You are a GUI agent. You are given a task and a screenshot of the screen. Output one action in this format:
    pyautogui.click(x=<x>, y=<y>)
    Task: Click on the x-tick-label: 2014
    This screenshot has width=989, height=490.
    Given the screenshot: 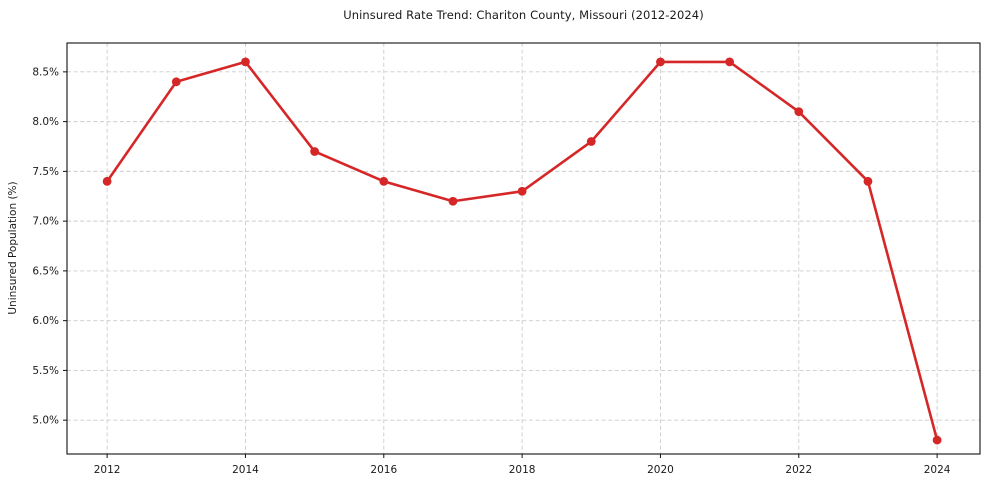 What is the action you would take?
    pyautogui.click(x=245, y=470)
    